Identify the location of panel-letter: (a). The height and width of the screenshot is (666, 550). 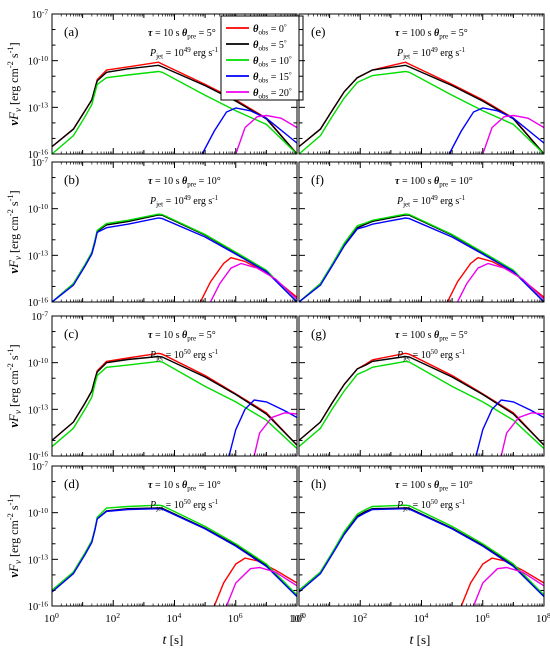
(71, 31).